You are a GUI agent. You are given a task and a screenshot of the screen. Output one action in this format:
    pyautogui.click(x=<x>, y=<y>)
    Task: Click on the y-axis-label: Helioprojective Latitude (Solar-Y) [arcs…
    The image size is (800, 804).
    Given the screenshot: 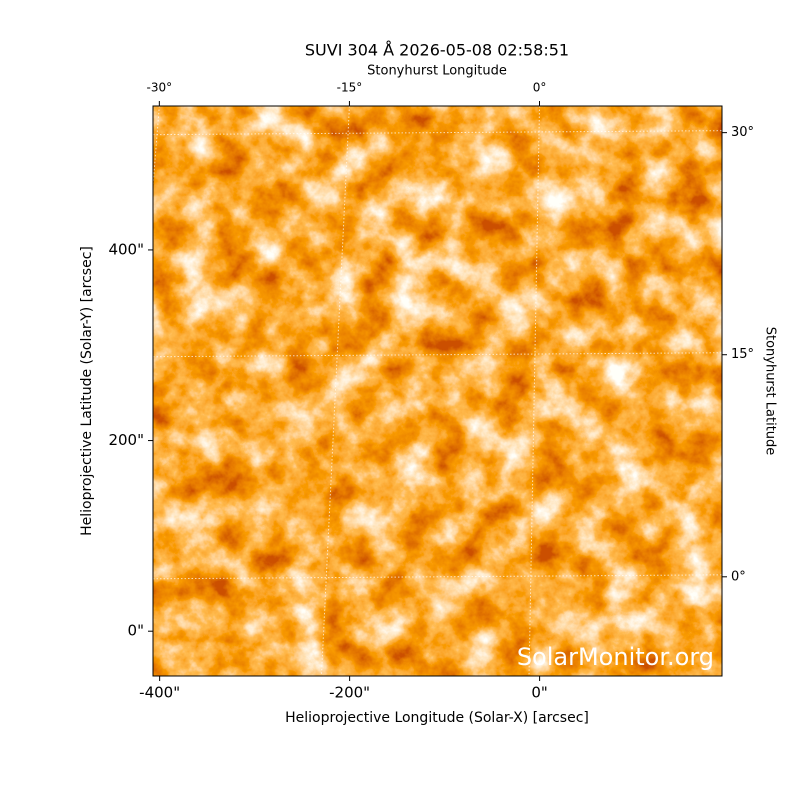 What is the action you would take?
    pyautogui.click(x=87, y=391)
    